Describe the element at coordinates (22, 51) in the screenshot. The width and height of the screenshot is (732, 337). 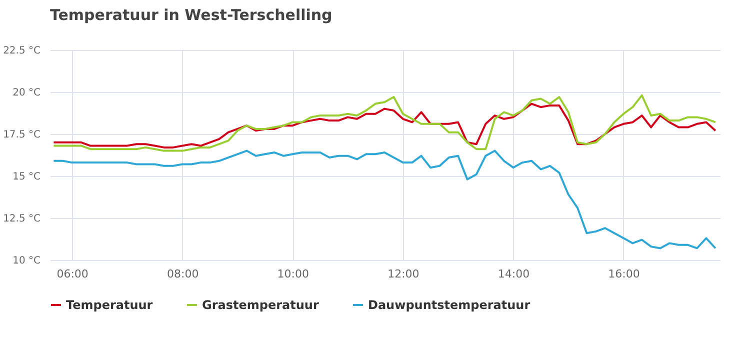
I see `y-tick-label: 22.5 °C` at that location.